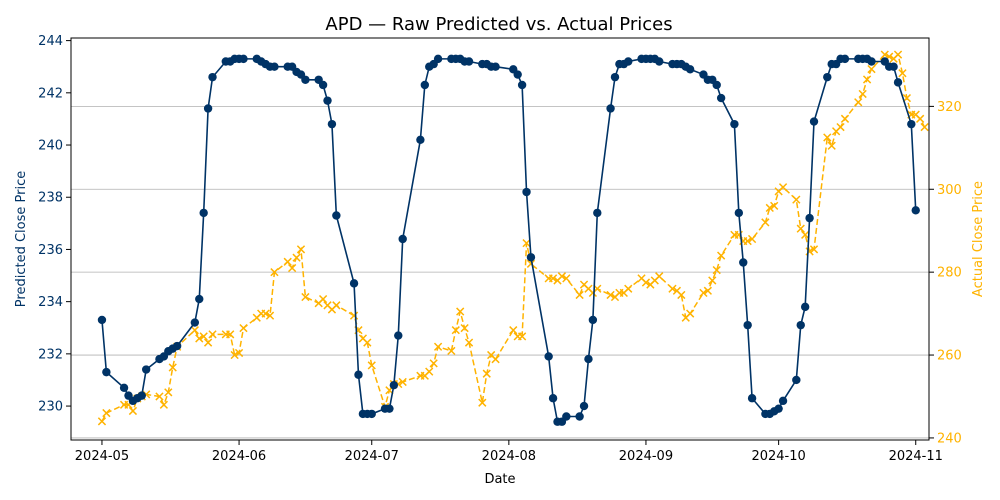 The width and height of the screenshot is (1000, 500). Describe the element at coordinates (50, 93) in the screenshot. I see `y-left-tick-label: 242` at that location.